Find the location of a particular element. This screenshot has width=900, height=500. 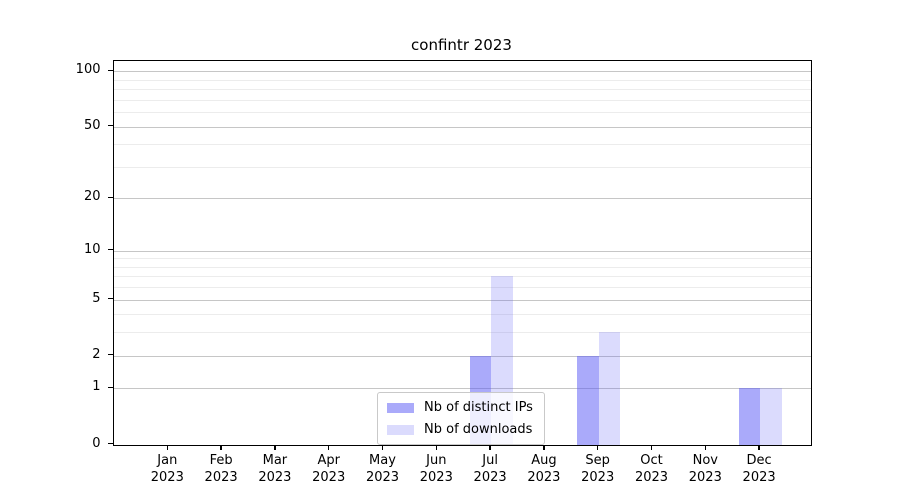

bar-nb-of-downloads-dec-2023 is located at coordinates (771, 416).